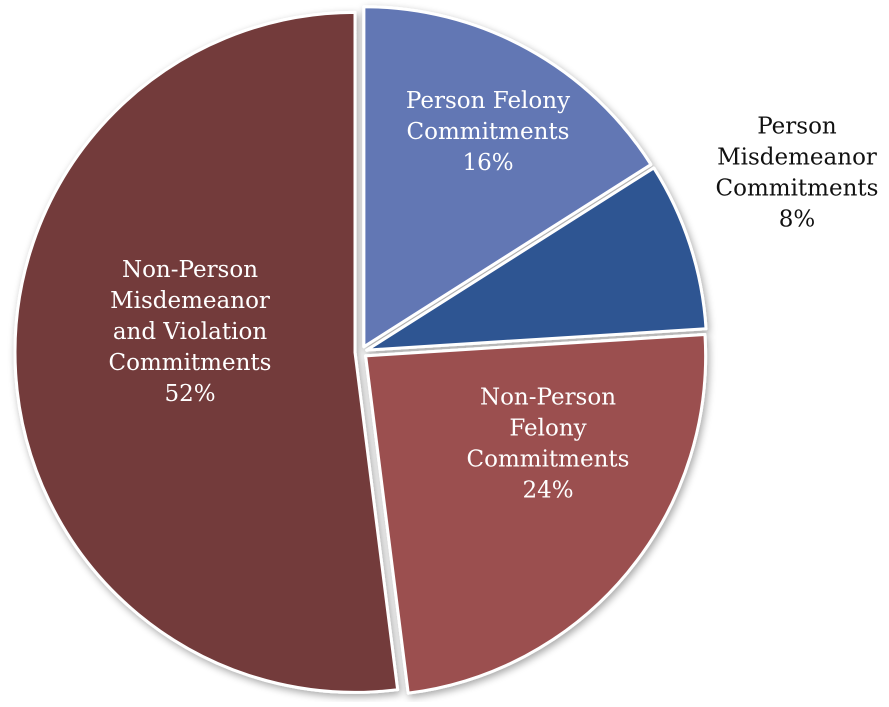  What do you see at coordinates (547, 429) in the screenshot?
I see `data-label-line: Felony` at bounding box center [547, 429].